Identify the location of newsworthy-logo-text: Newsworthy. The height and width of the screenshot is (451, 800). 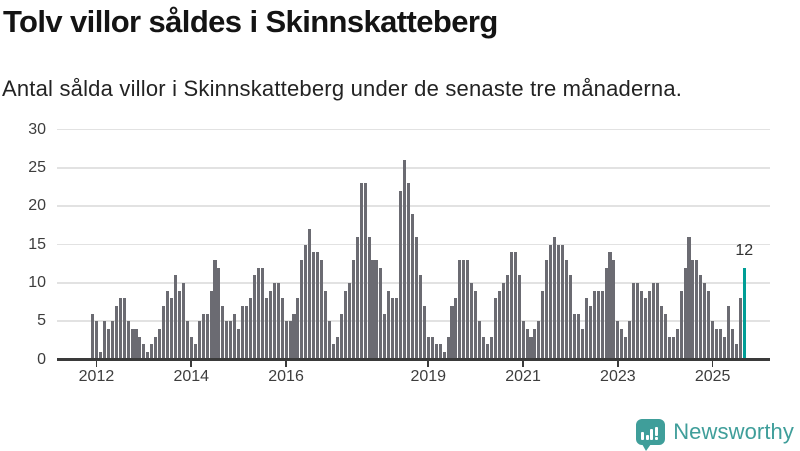
(733, 431).